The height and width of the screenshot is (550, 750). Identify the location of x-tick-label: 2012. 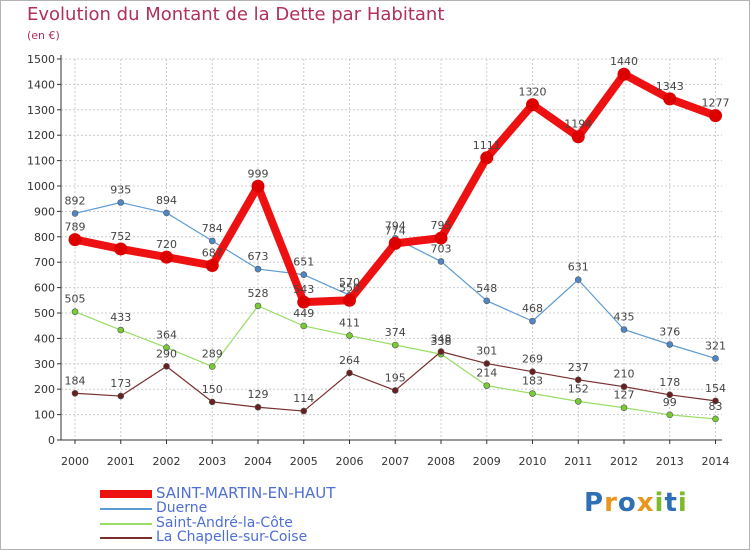
(624, 461).